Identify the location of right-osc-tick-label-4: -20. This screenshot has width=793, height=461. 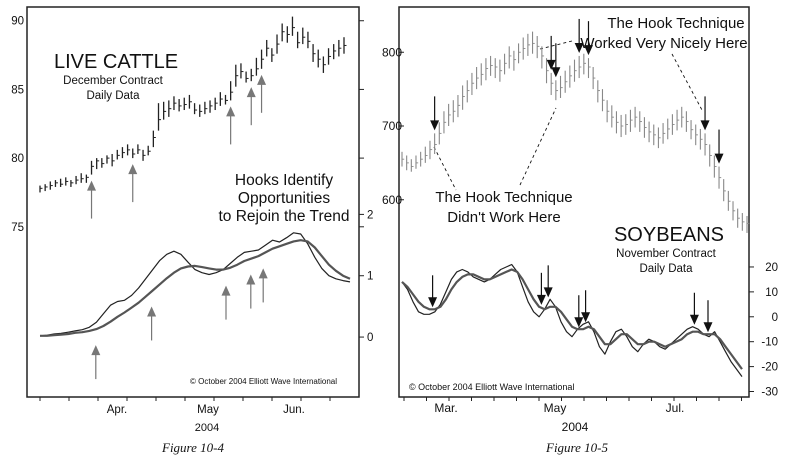
(769, 368).